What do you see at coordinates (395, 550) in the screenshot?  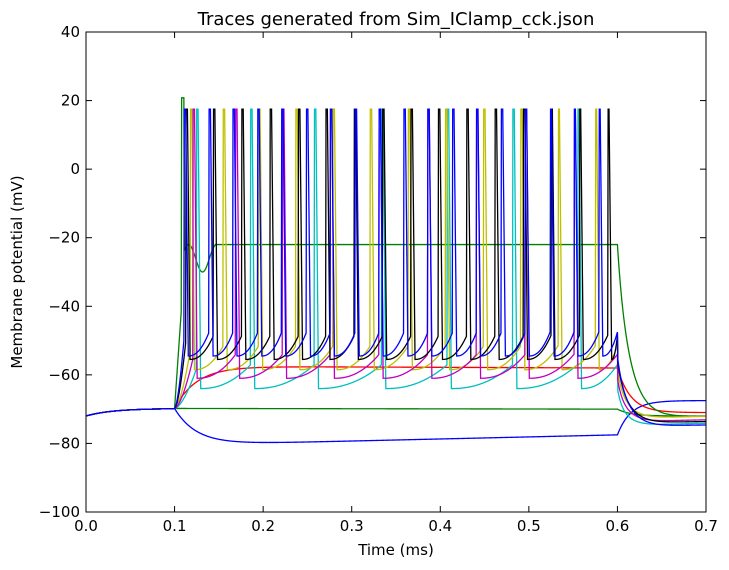 I see `x-axis-label: Time (ms)` at bounding box center [395, 550].